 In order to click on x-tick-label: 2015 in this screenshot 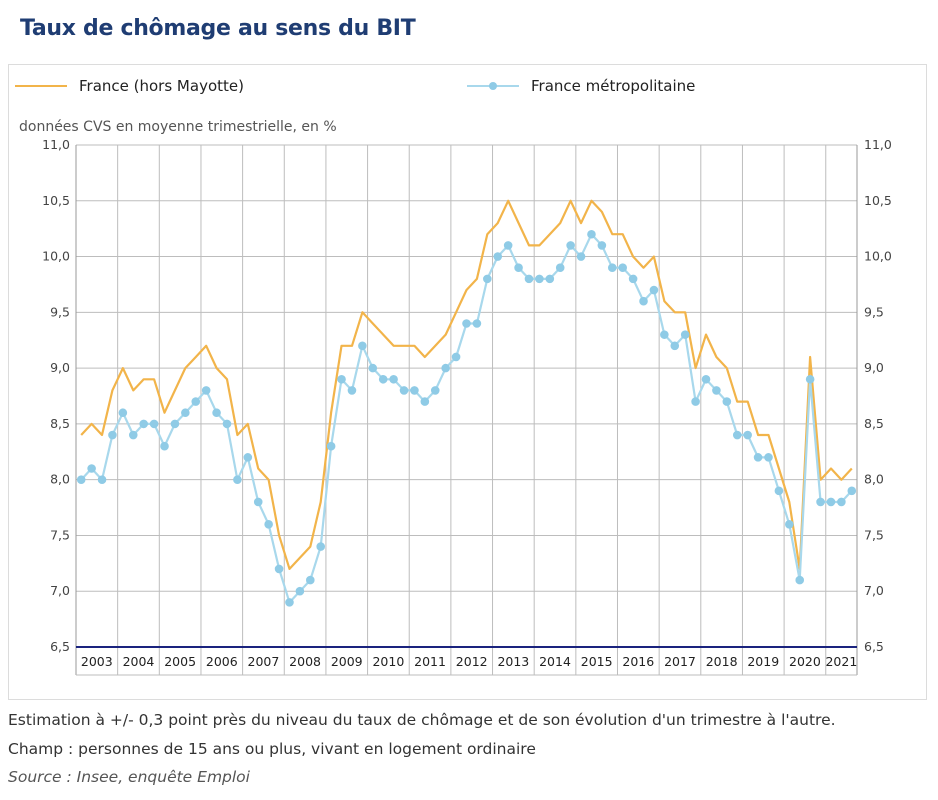, I will do `click(597, 661)`.